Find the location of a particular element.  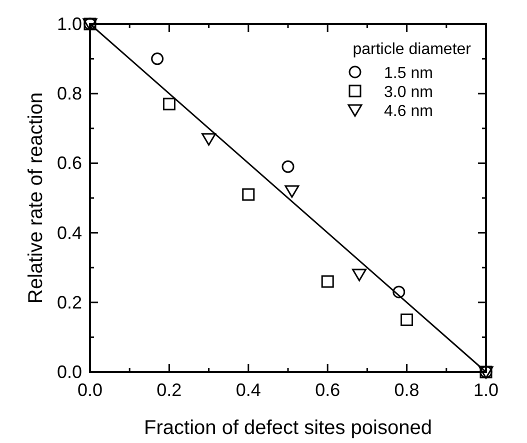

x-tick-label: 0.2 is located at coordinates (169, 390).